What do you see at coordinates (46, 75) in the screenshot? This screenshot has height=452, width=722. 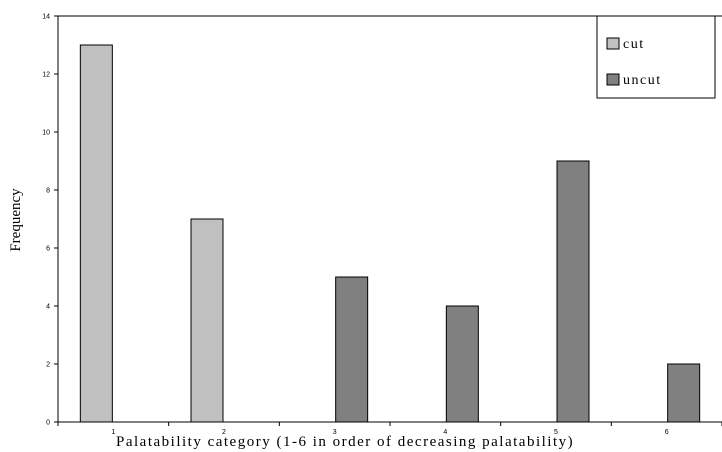 I see `y-tick-label: 12` at bounding box center [46, 75].